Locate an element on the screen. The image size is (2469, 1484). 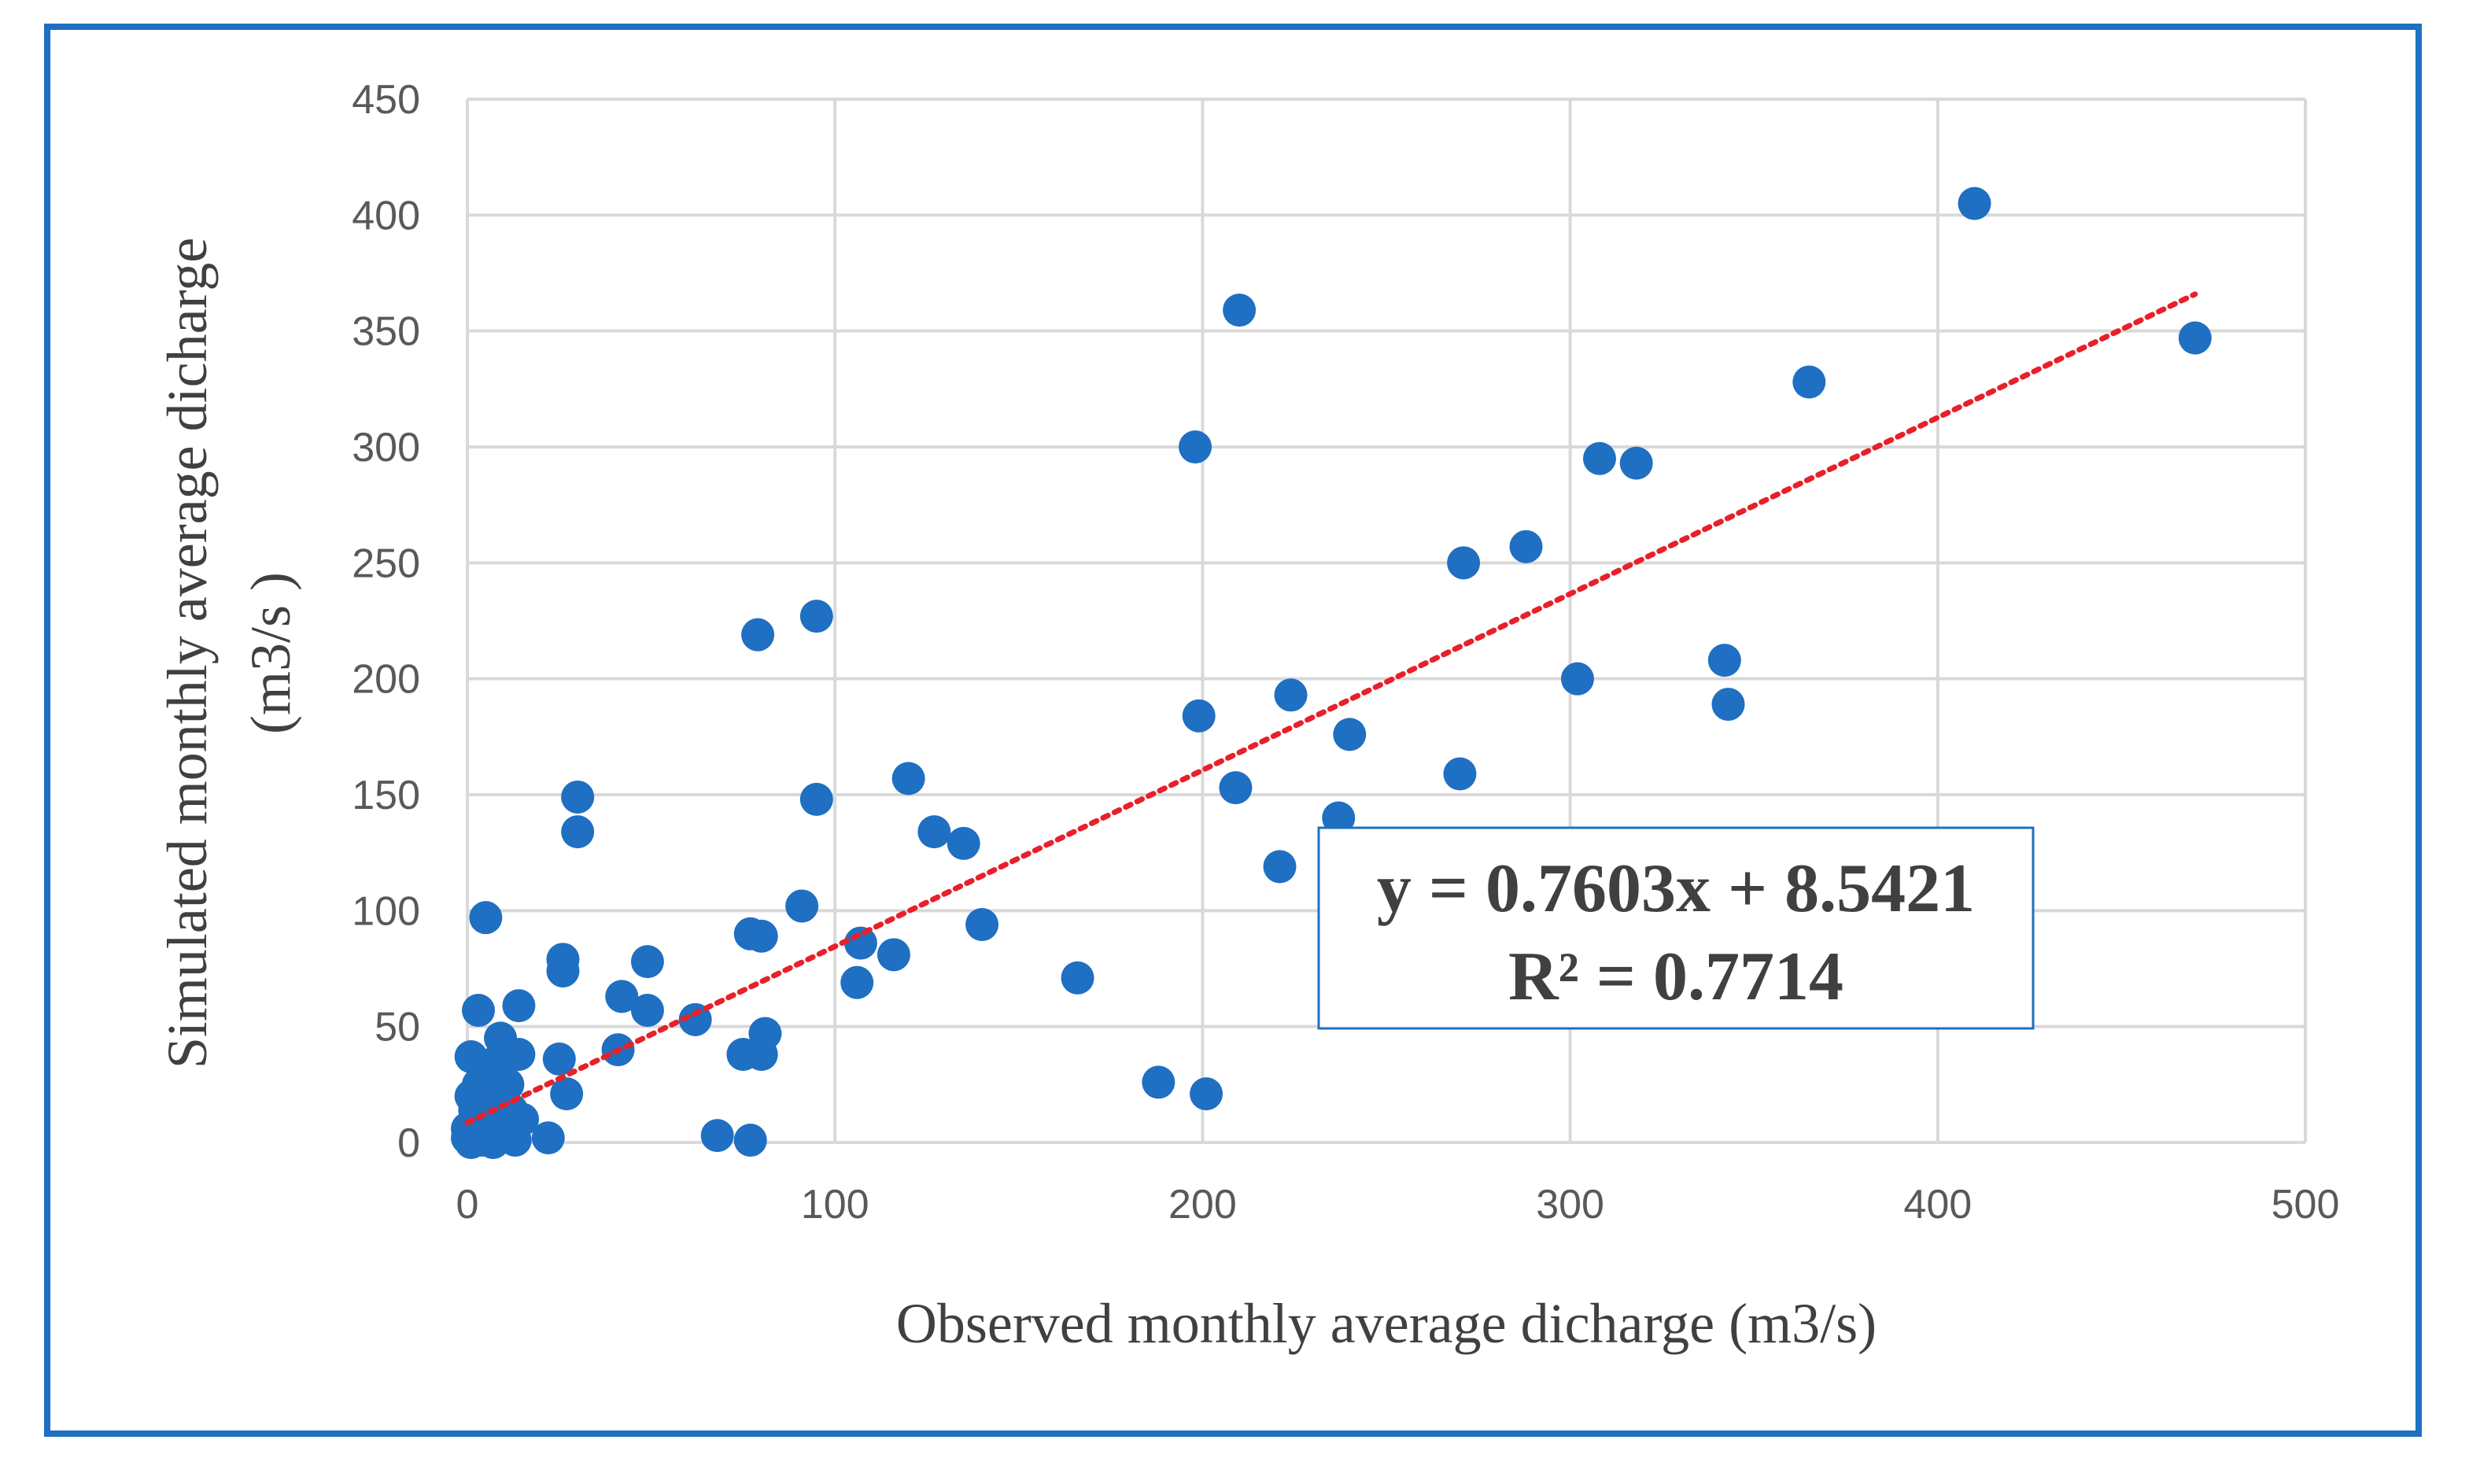
equation-box is located at coordinates (1676, 928).